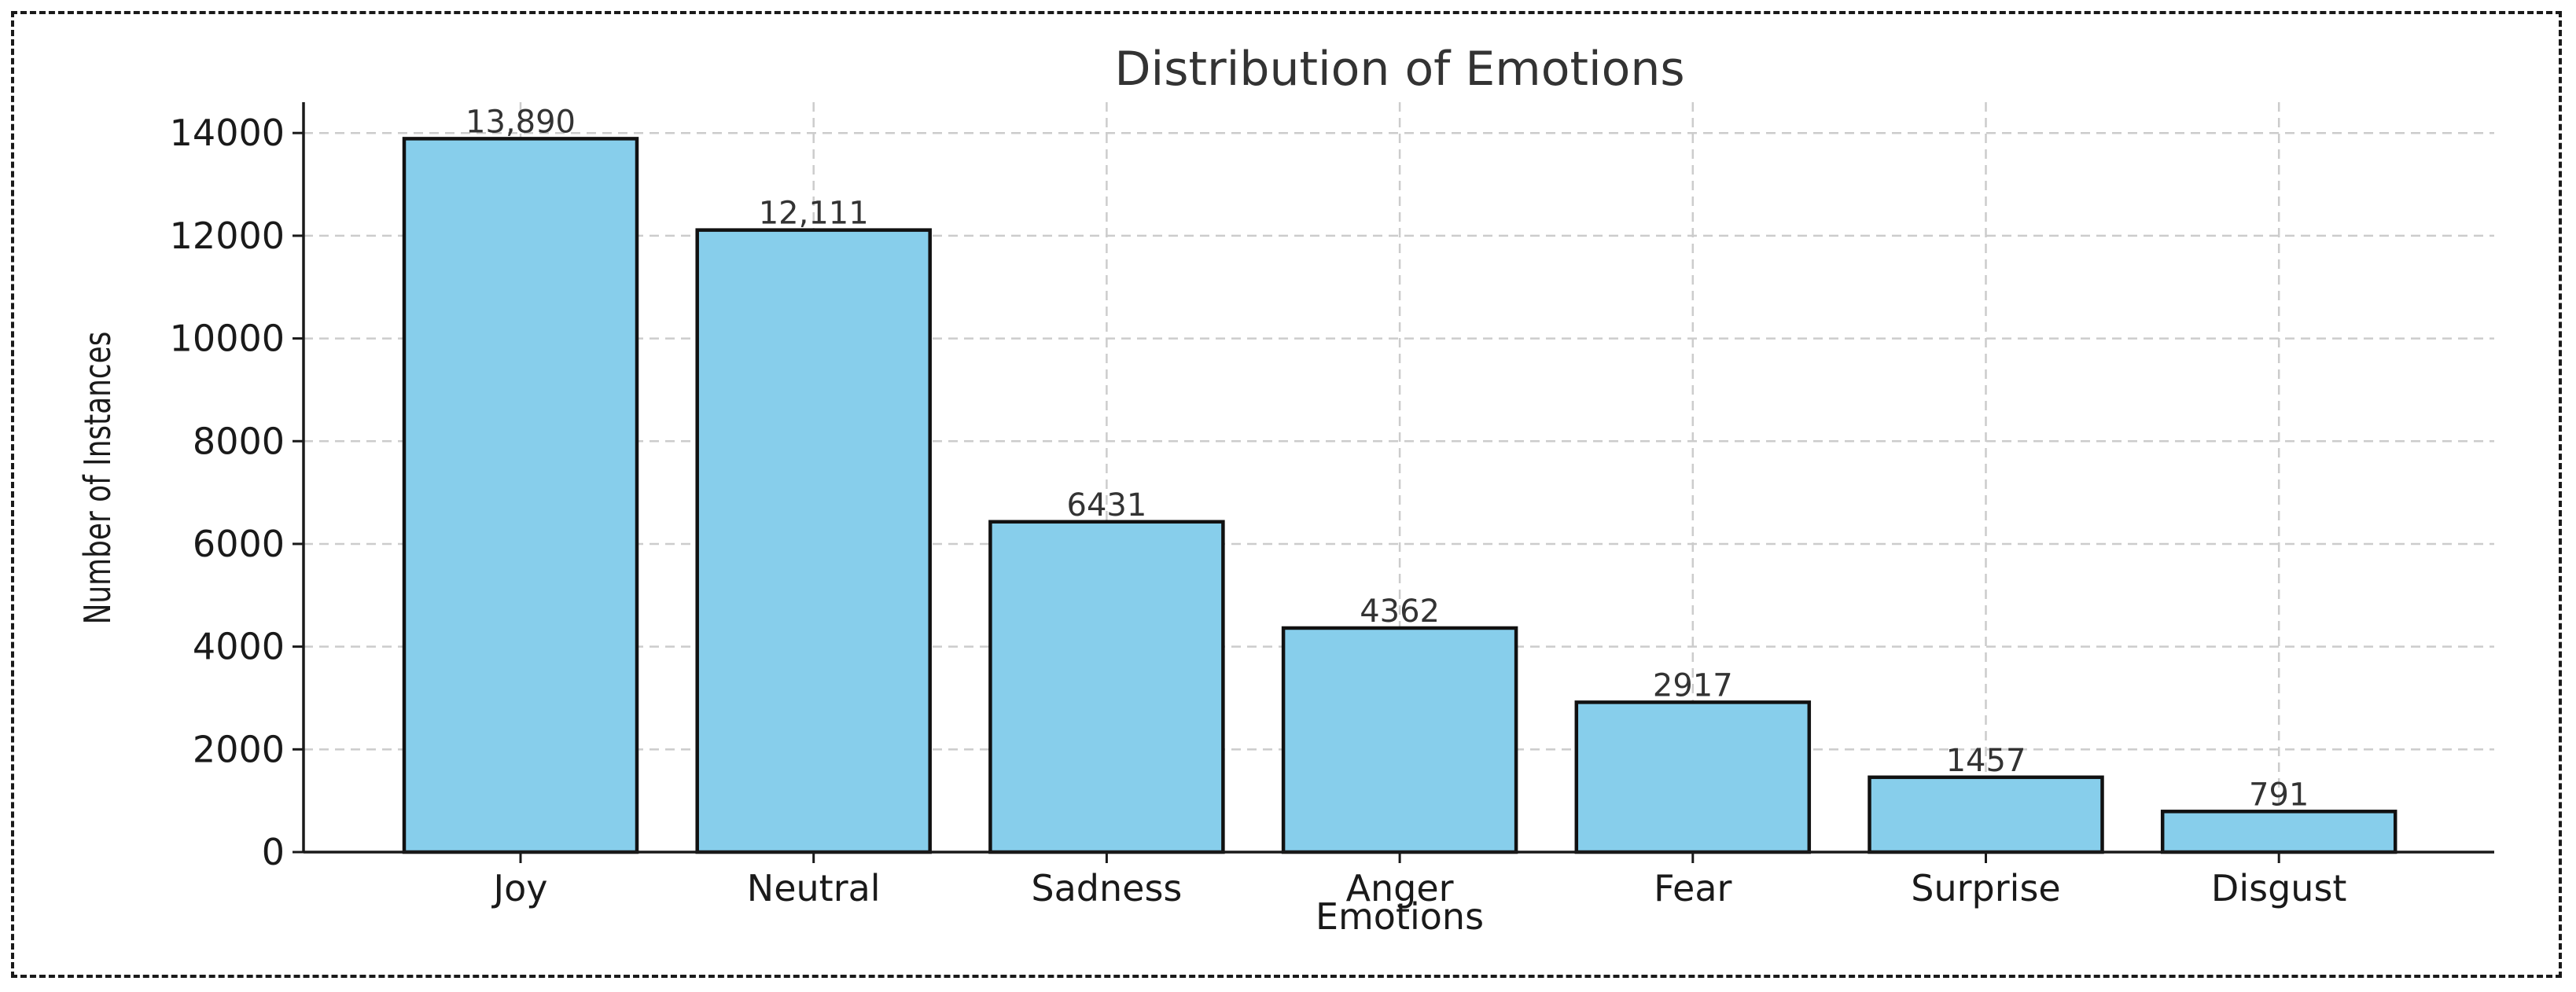 The height and width of the screenshot is (992, 2576). I want to click on y-tick-label: 14000, so click(227, 133).